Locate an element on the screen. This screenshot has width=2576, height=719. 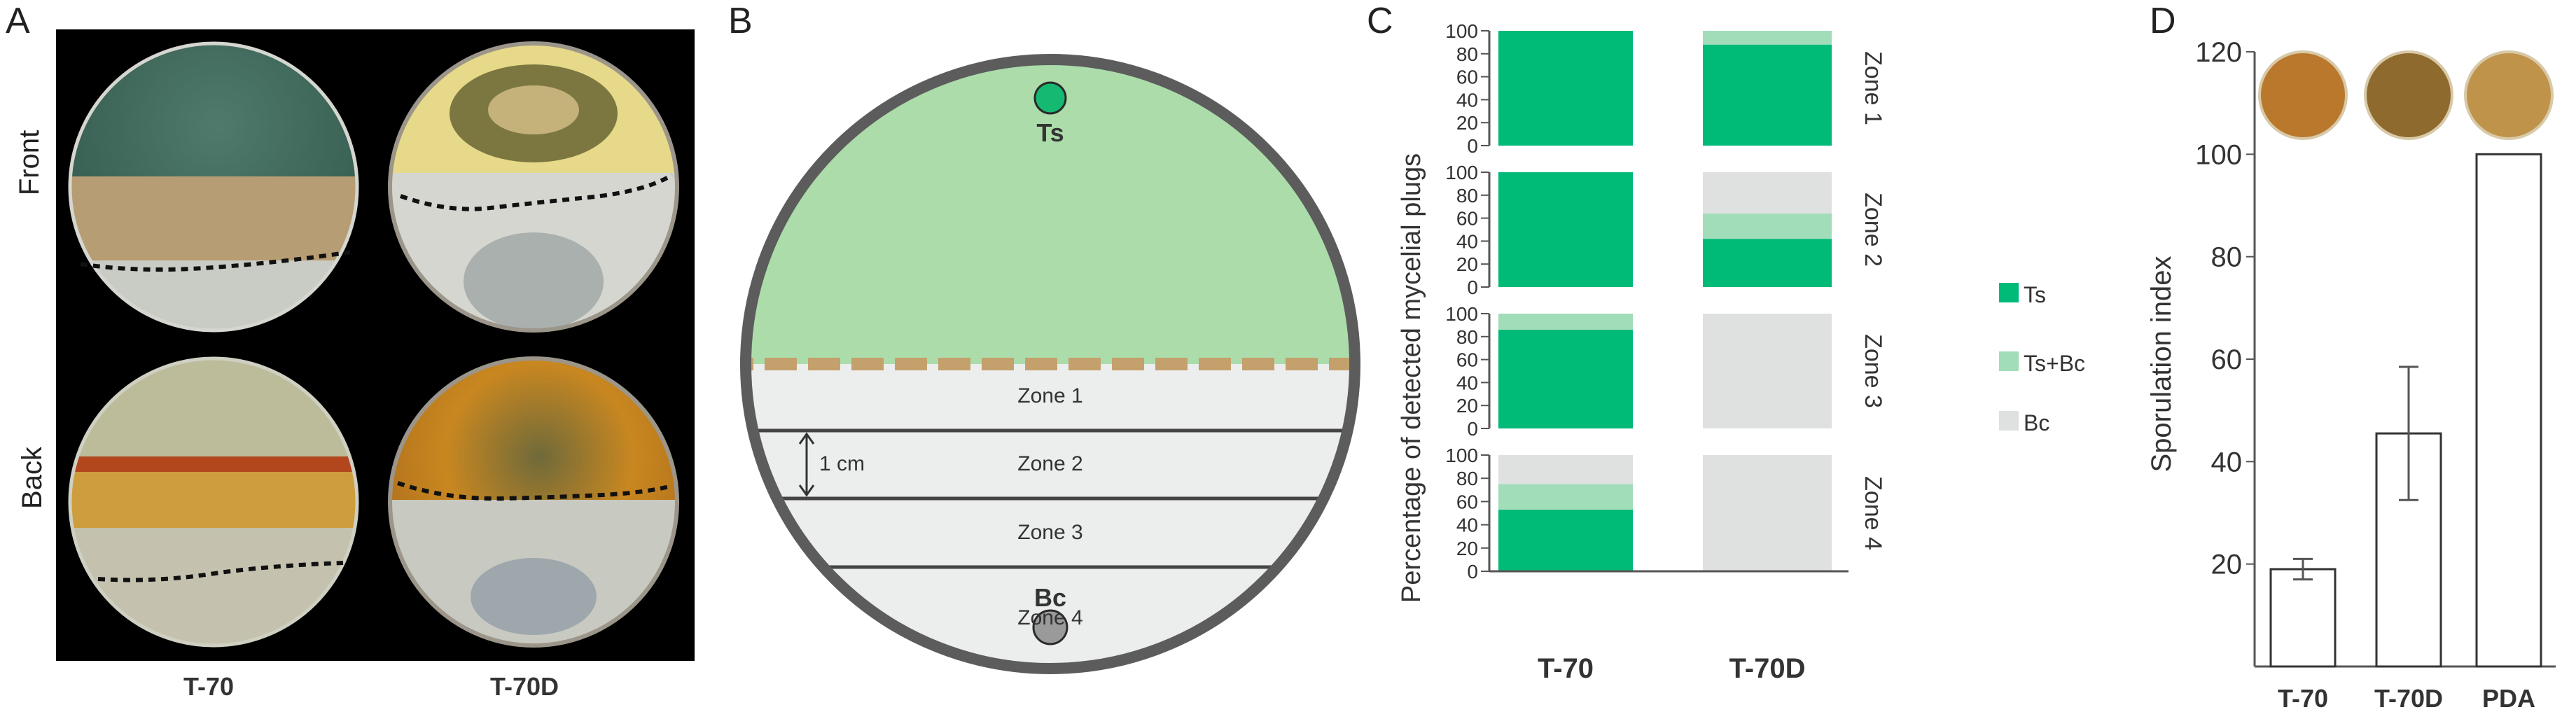
panel-c-letter: C is located at coordinates (1380, 21).